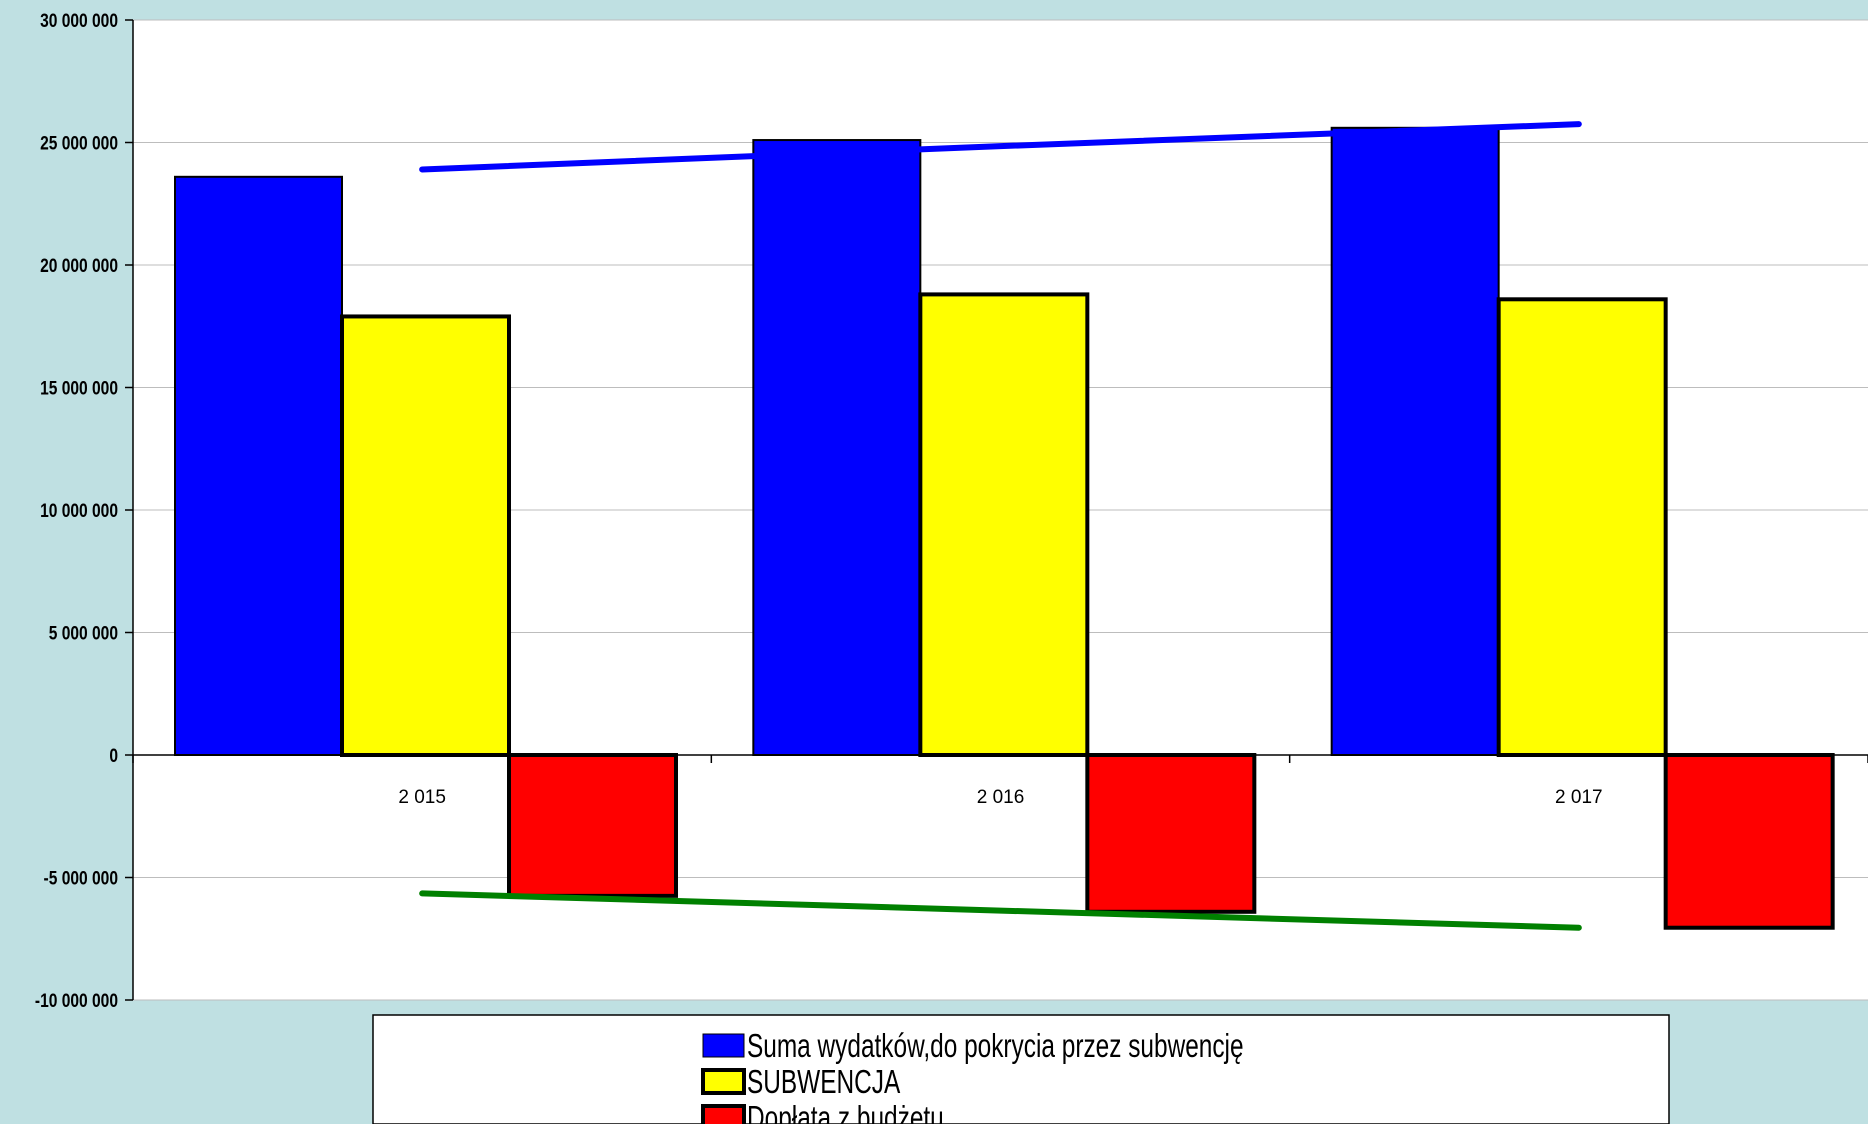 The height and width of the screenshot is (1124, 1868). Describe the element at coordinates (83, 633) in the screenshot. I see `y-tick-label: 5 000 000` at that location.